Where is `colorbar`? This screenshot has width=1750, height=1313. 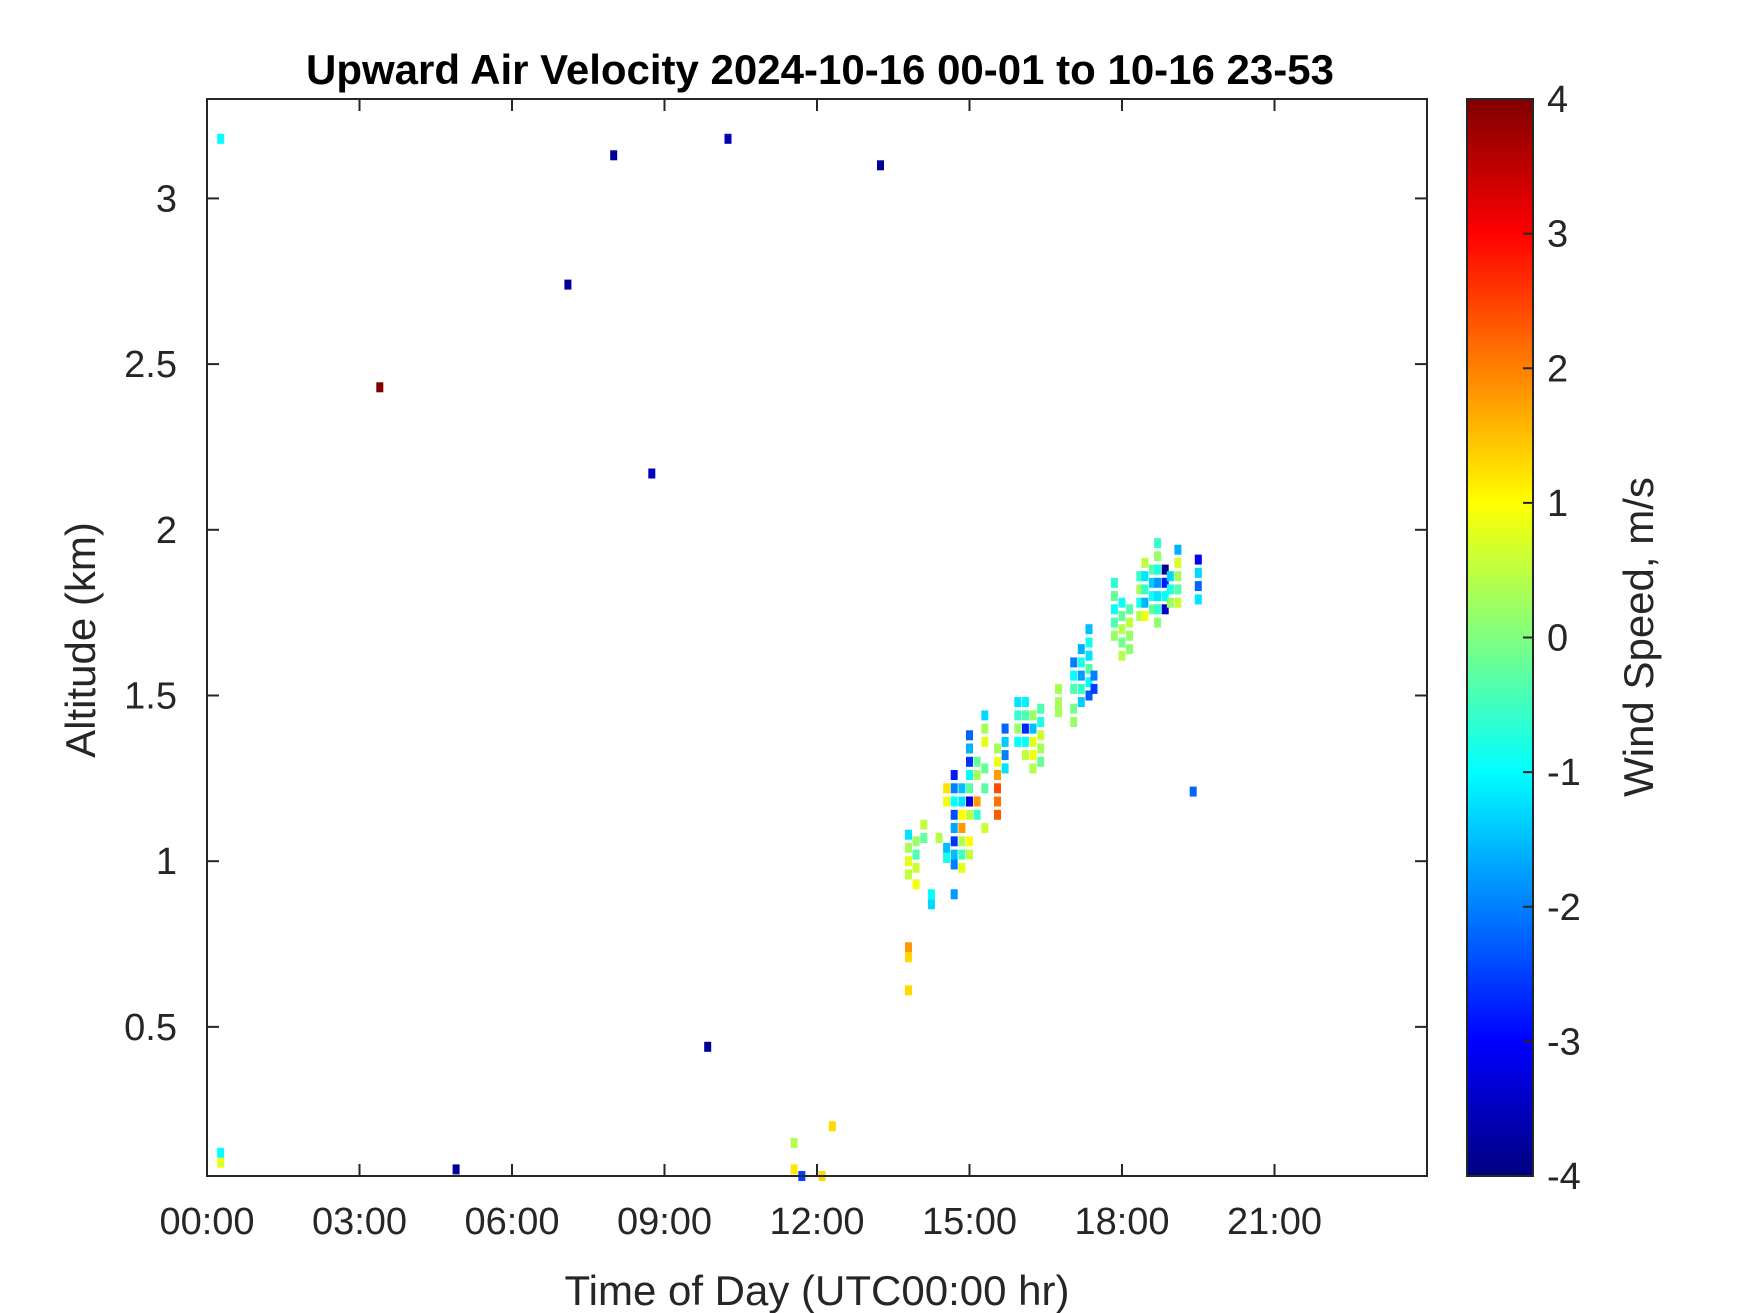 colorbar is located at coordinates (1500, 637).